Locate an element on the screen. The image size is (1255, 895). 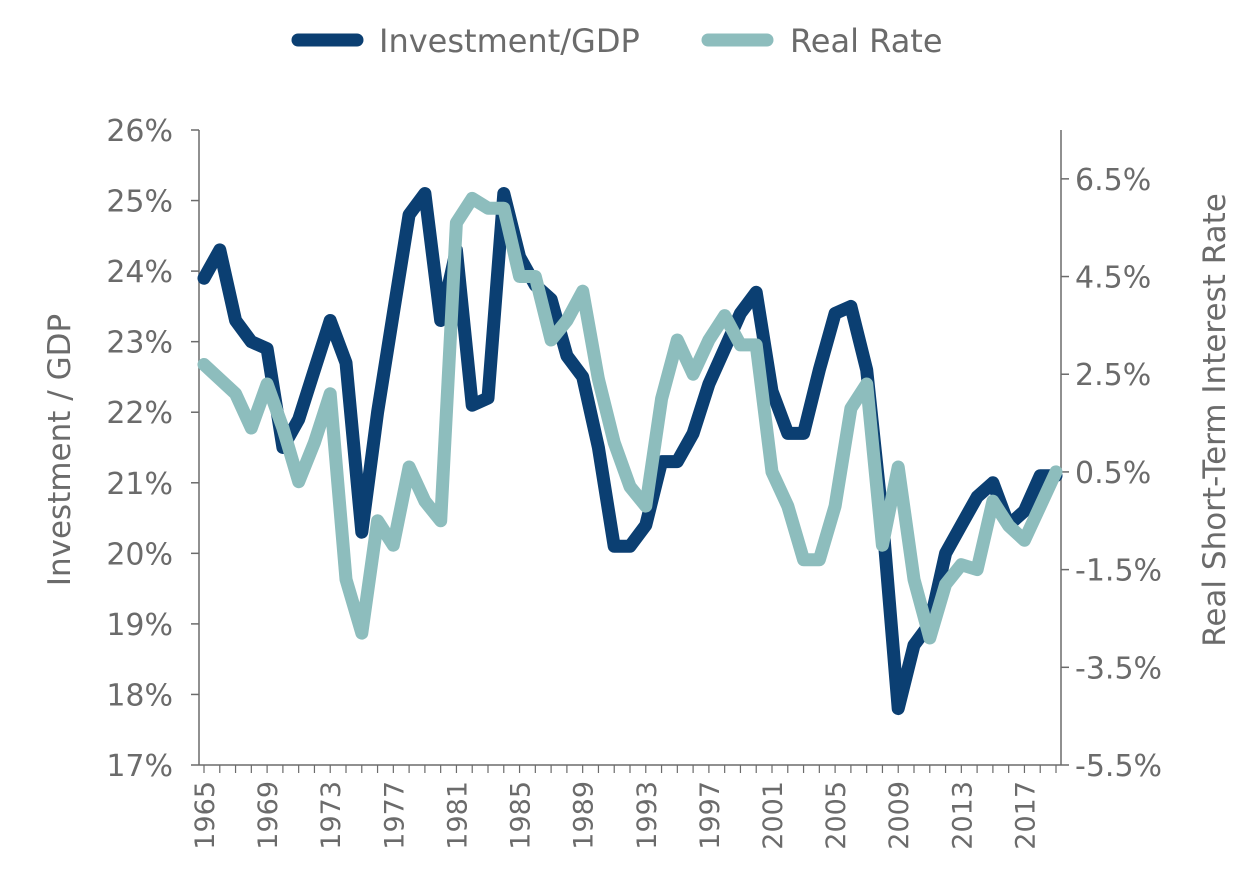
left-axis-title: Investment / GDP is located at coordinates (60, 450).